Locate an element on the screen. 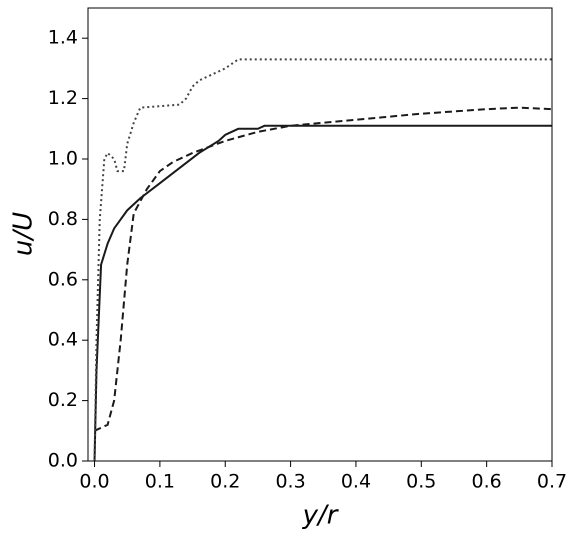 The width and height of the screenshot is (588, 535). x-tick-label: 0.1 is located at coordinates (160, 482).